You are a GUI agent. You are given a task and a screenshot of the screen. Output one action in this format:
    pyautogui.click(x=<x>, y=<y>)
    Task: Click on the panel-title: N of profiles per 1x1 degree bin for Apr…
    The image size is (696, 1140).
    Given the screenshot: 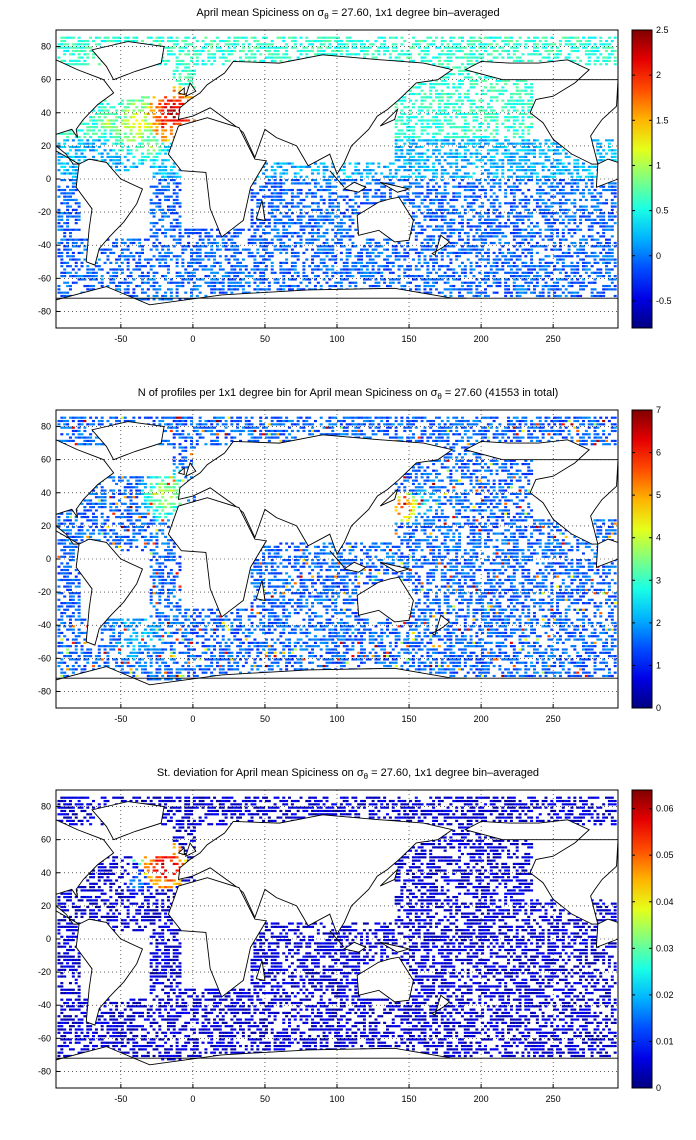 What is the action you would take?
    pyautogui.click(x=348, y=394)
    